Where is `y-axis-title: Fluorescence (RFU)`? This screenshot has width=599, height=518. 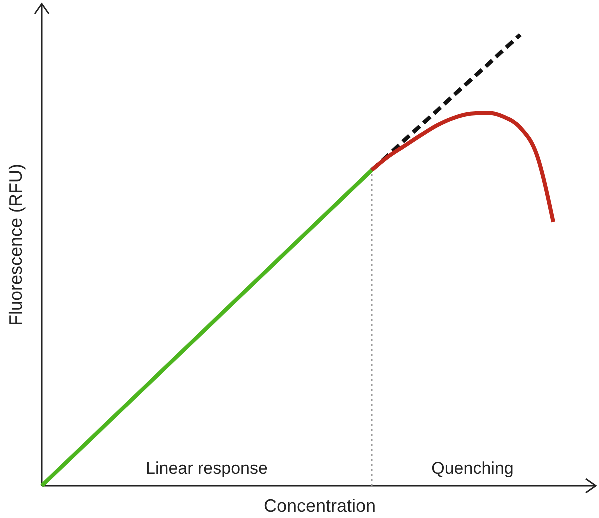 y-axis-title: Fluorescence (RFU) is located at coordinates (16, 245).